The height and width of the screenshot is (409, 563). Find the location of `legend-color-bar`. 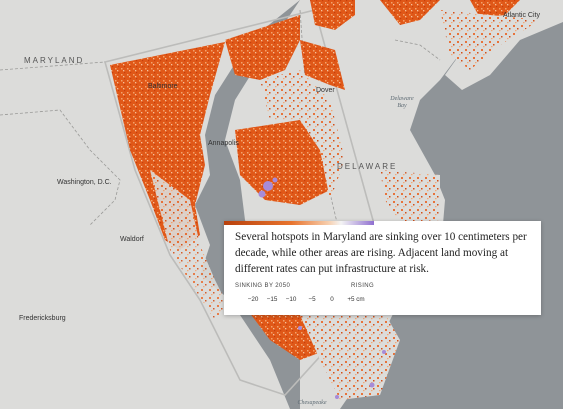

legend-color-bar is located at coordinates (299, 223).